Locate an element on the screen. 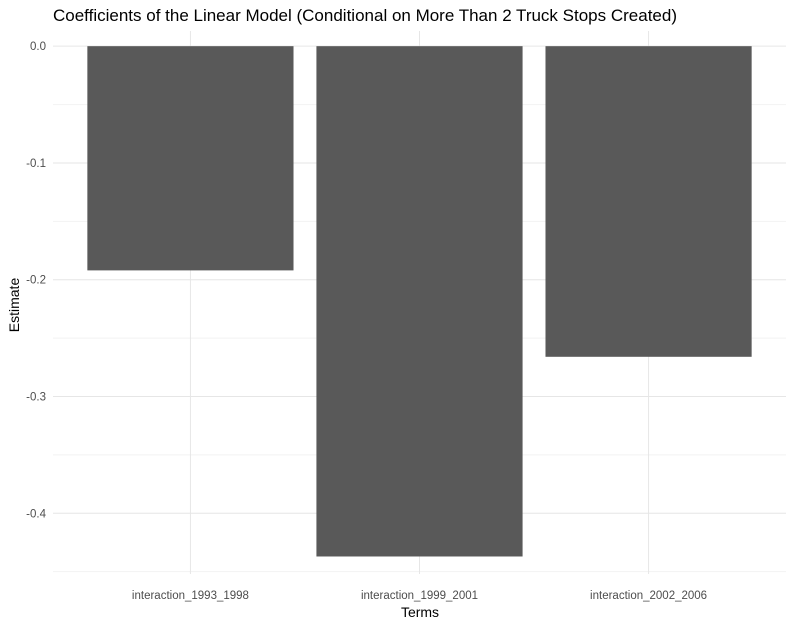  y-tick-label: -0.3 is located at coordinates (36, 398).